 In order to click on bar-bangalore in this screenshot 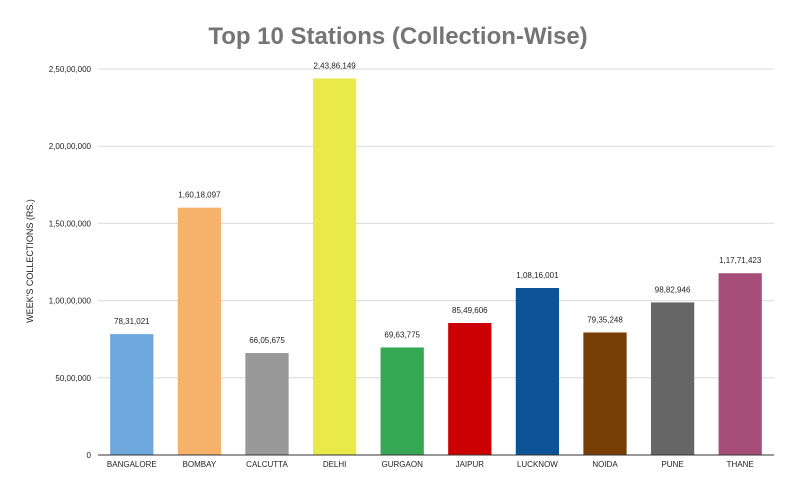, I will do `click(132, 394)`.